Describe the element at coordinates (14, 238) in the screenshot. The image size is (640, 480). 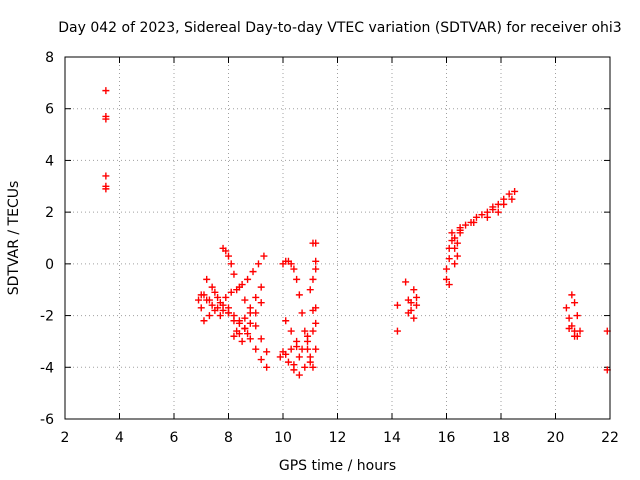
I see `y-axis-label: SDTVAR / TECUs` at that location.